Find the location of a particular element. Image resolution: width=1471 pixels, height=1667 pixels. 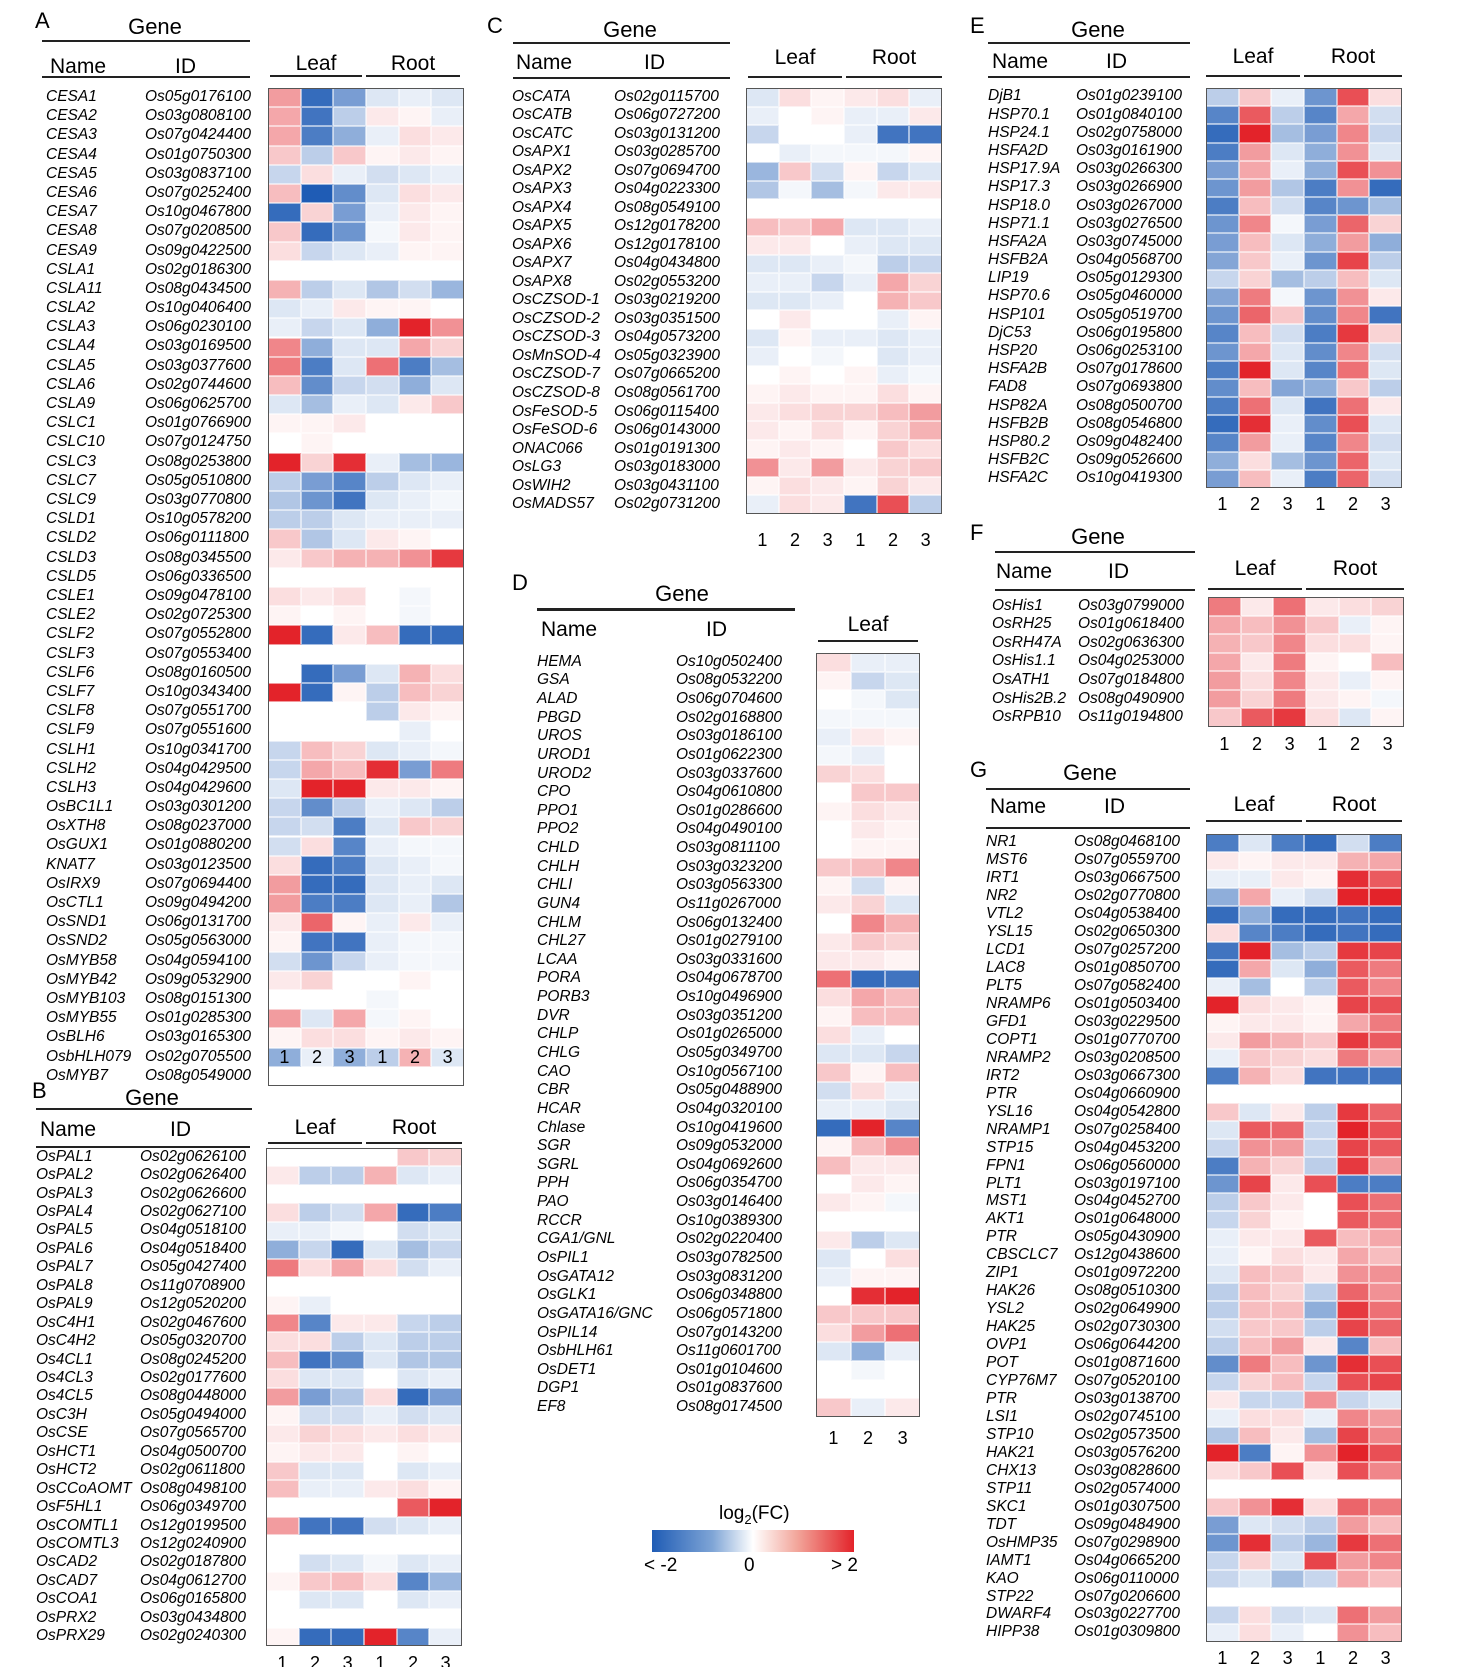

gene-name: CHLD is located at coordinates (558, 848).